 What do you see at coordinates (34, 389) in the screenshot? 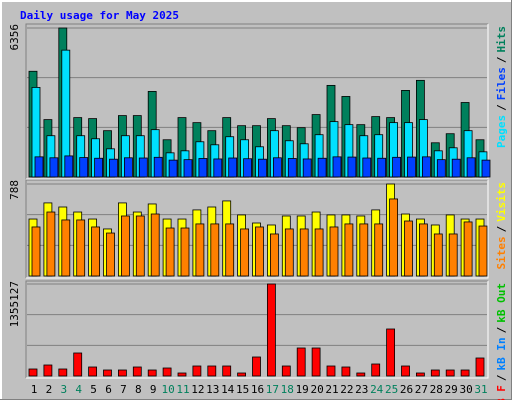
I see `x-tick-label: 1` at bounding box center [34, 389].